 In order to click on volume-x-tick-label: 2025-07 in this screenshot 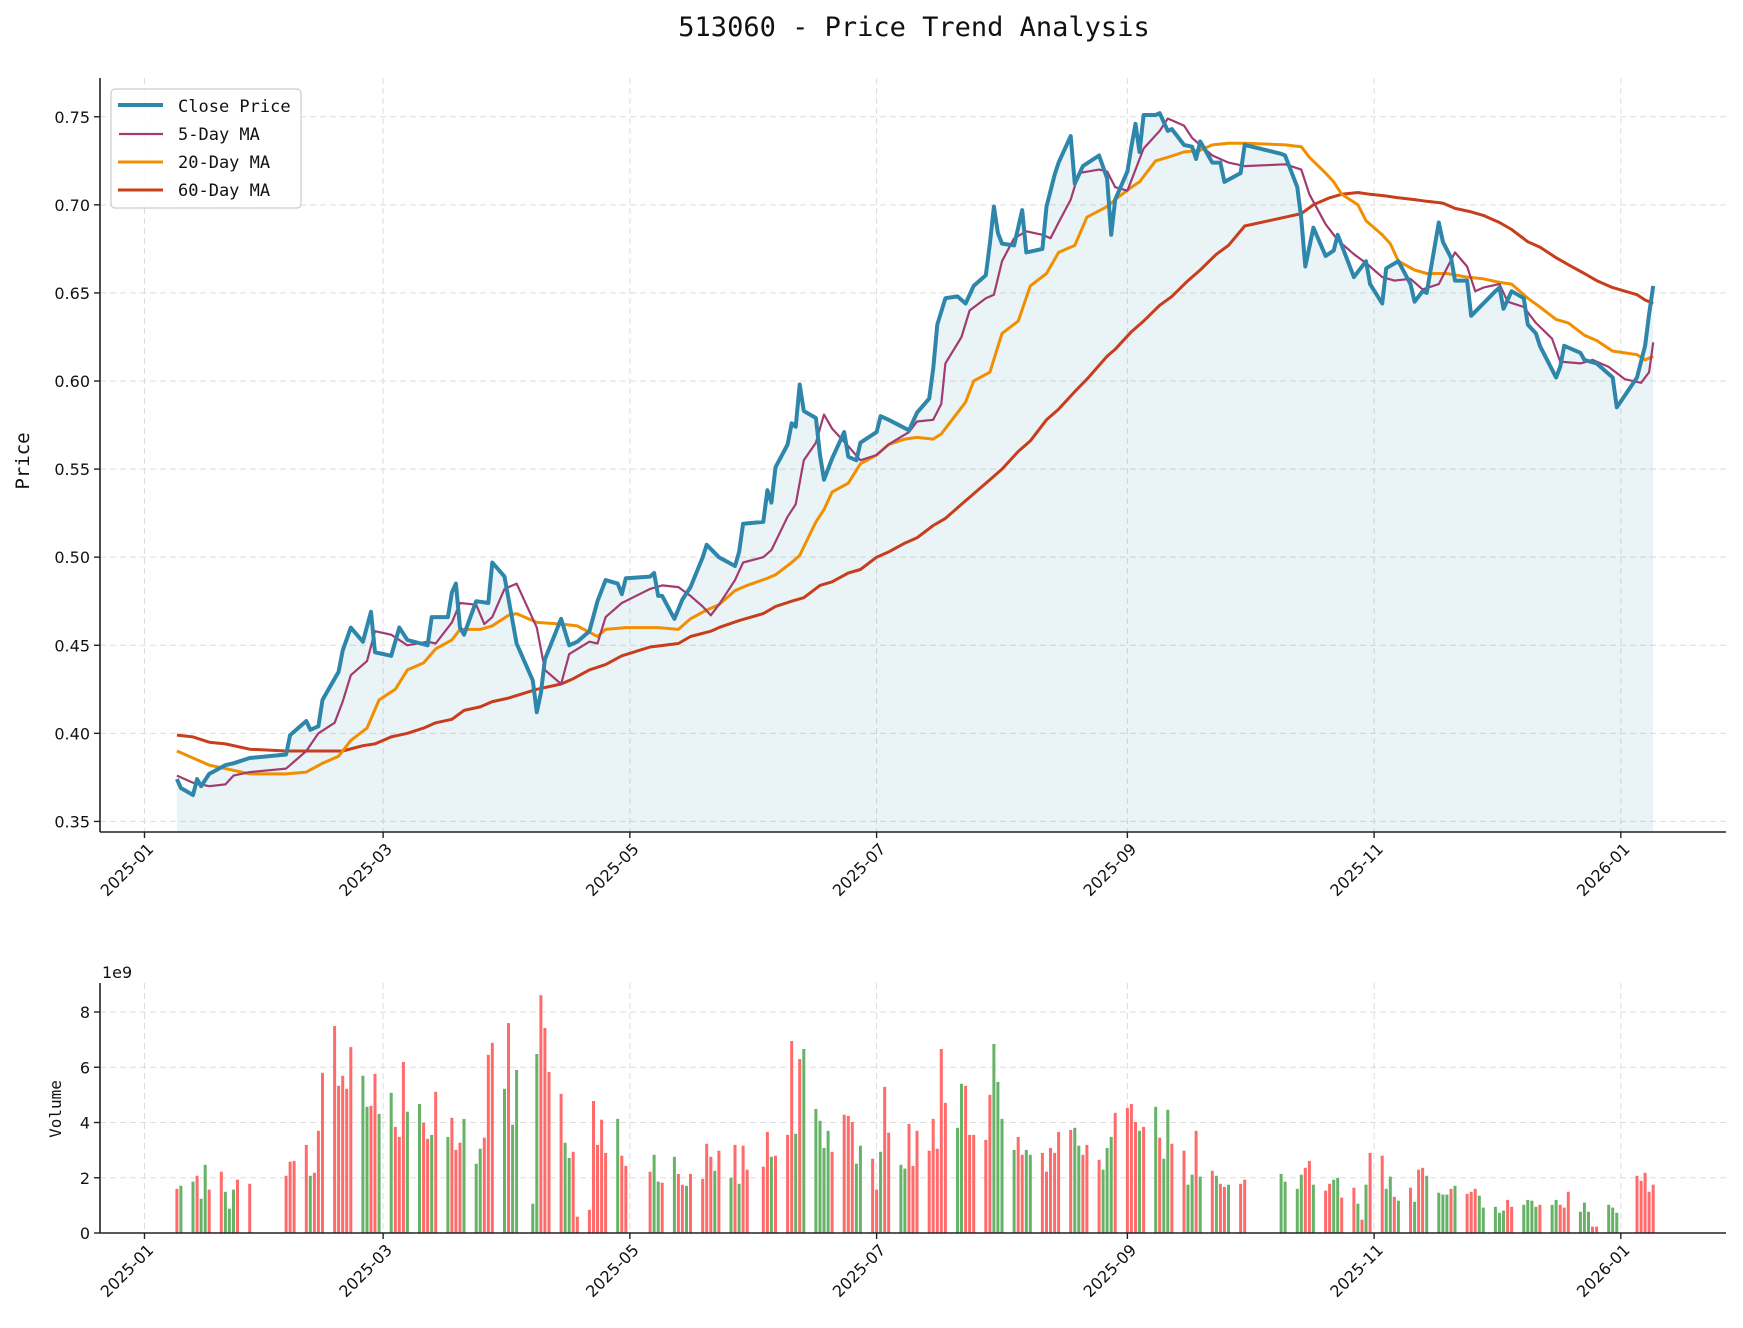, I will do `click(859, 1270)`.